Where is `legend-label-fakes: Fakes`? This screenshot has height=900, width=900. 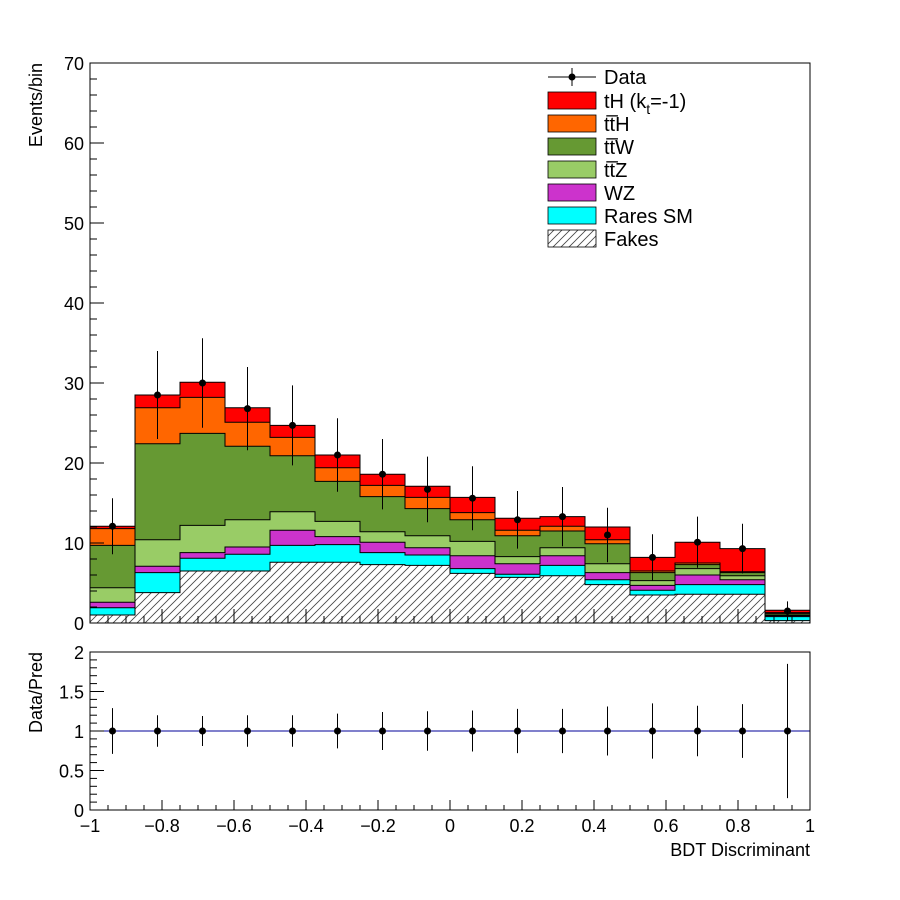
legend-label-fakes: Fakes is located at coordinates (631, 240).